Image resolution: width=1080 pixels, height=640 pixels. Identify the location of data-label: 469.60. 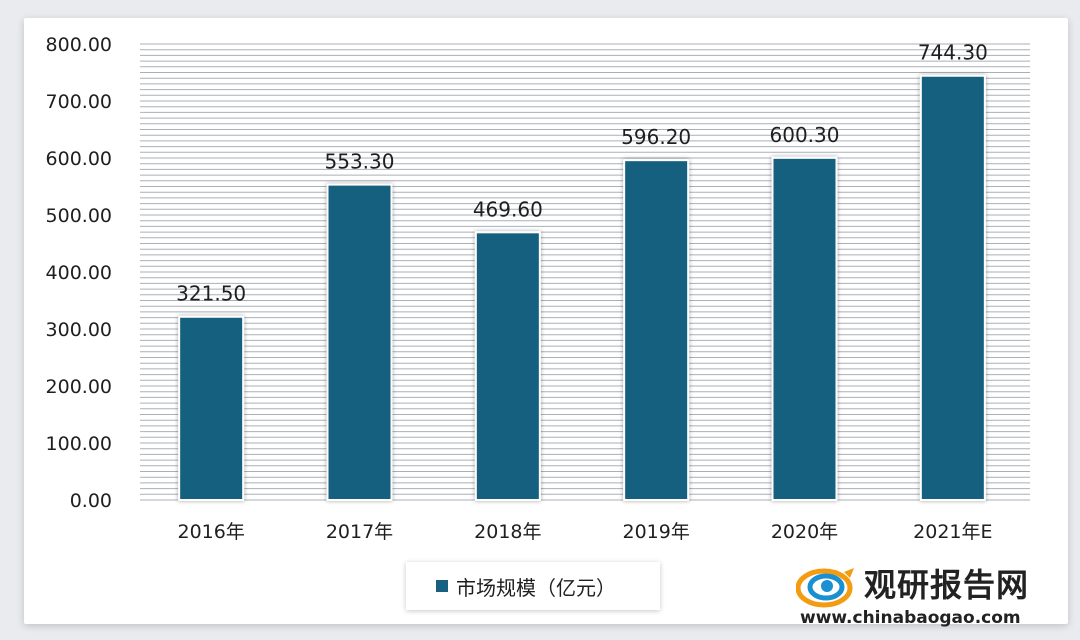
(508, 209).